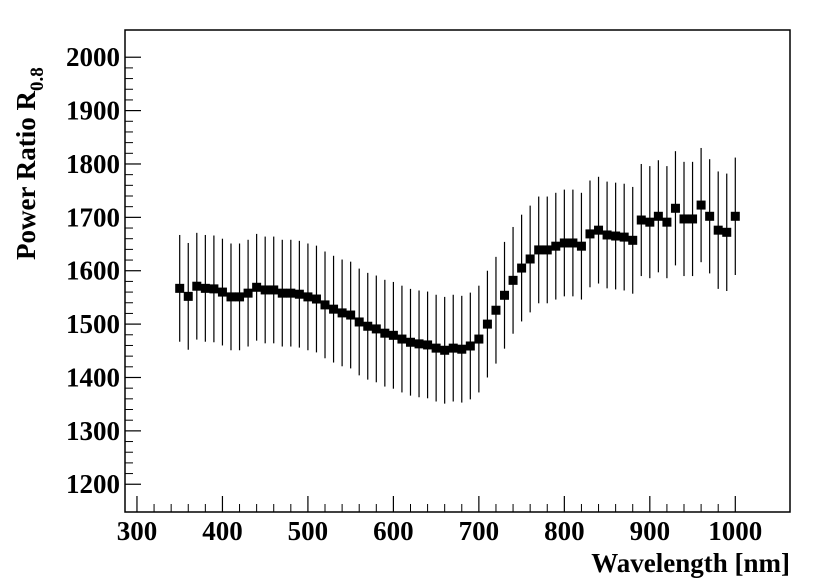 The width and height of the screenshot is (830, 583). Describe the element at coordinates (735, 531) in the screenshot. I see `x-tick-label: 1000` at that location.